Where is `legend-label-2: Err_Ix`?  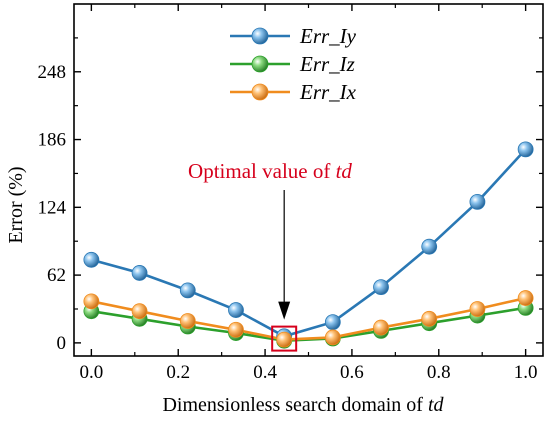 legend-label-2: Err_Ix is located at coordinates (328, 92).